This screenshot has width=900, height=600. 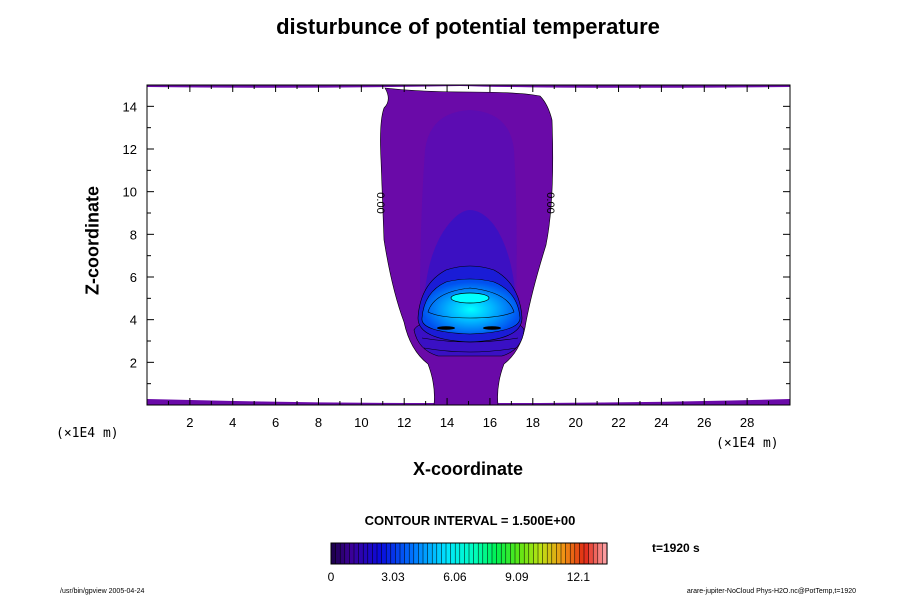 I want to click on x-tick-label: 18, so click(x=533, y=422).